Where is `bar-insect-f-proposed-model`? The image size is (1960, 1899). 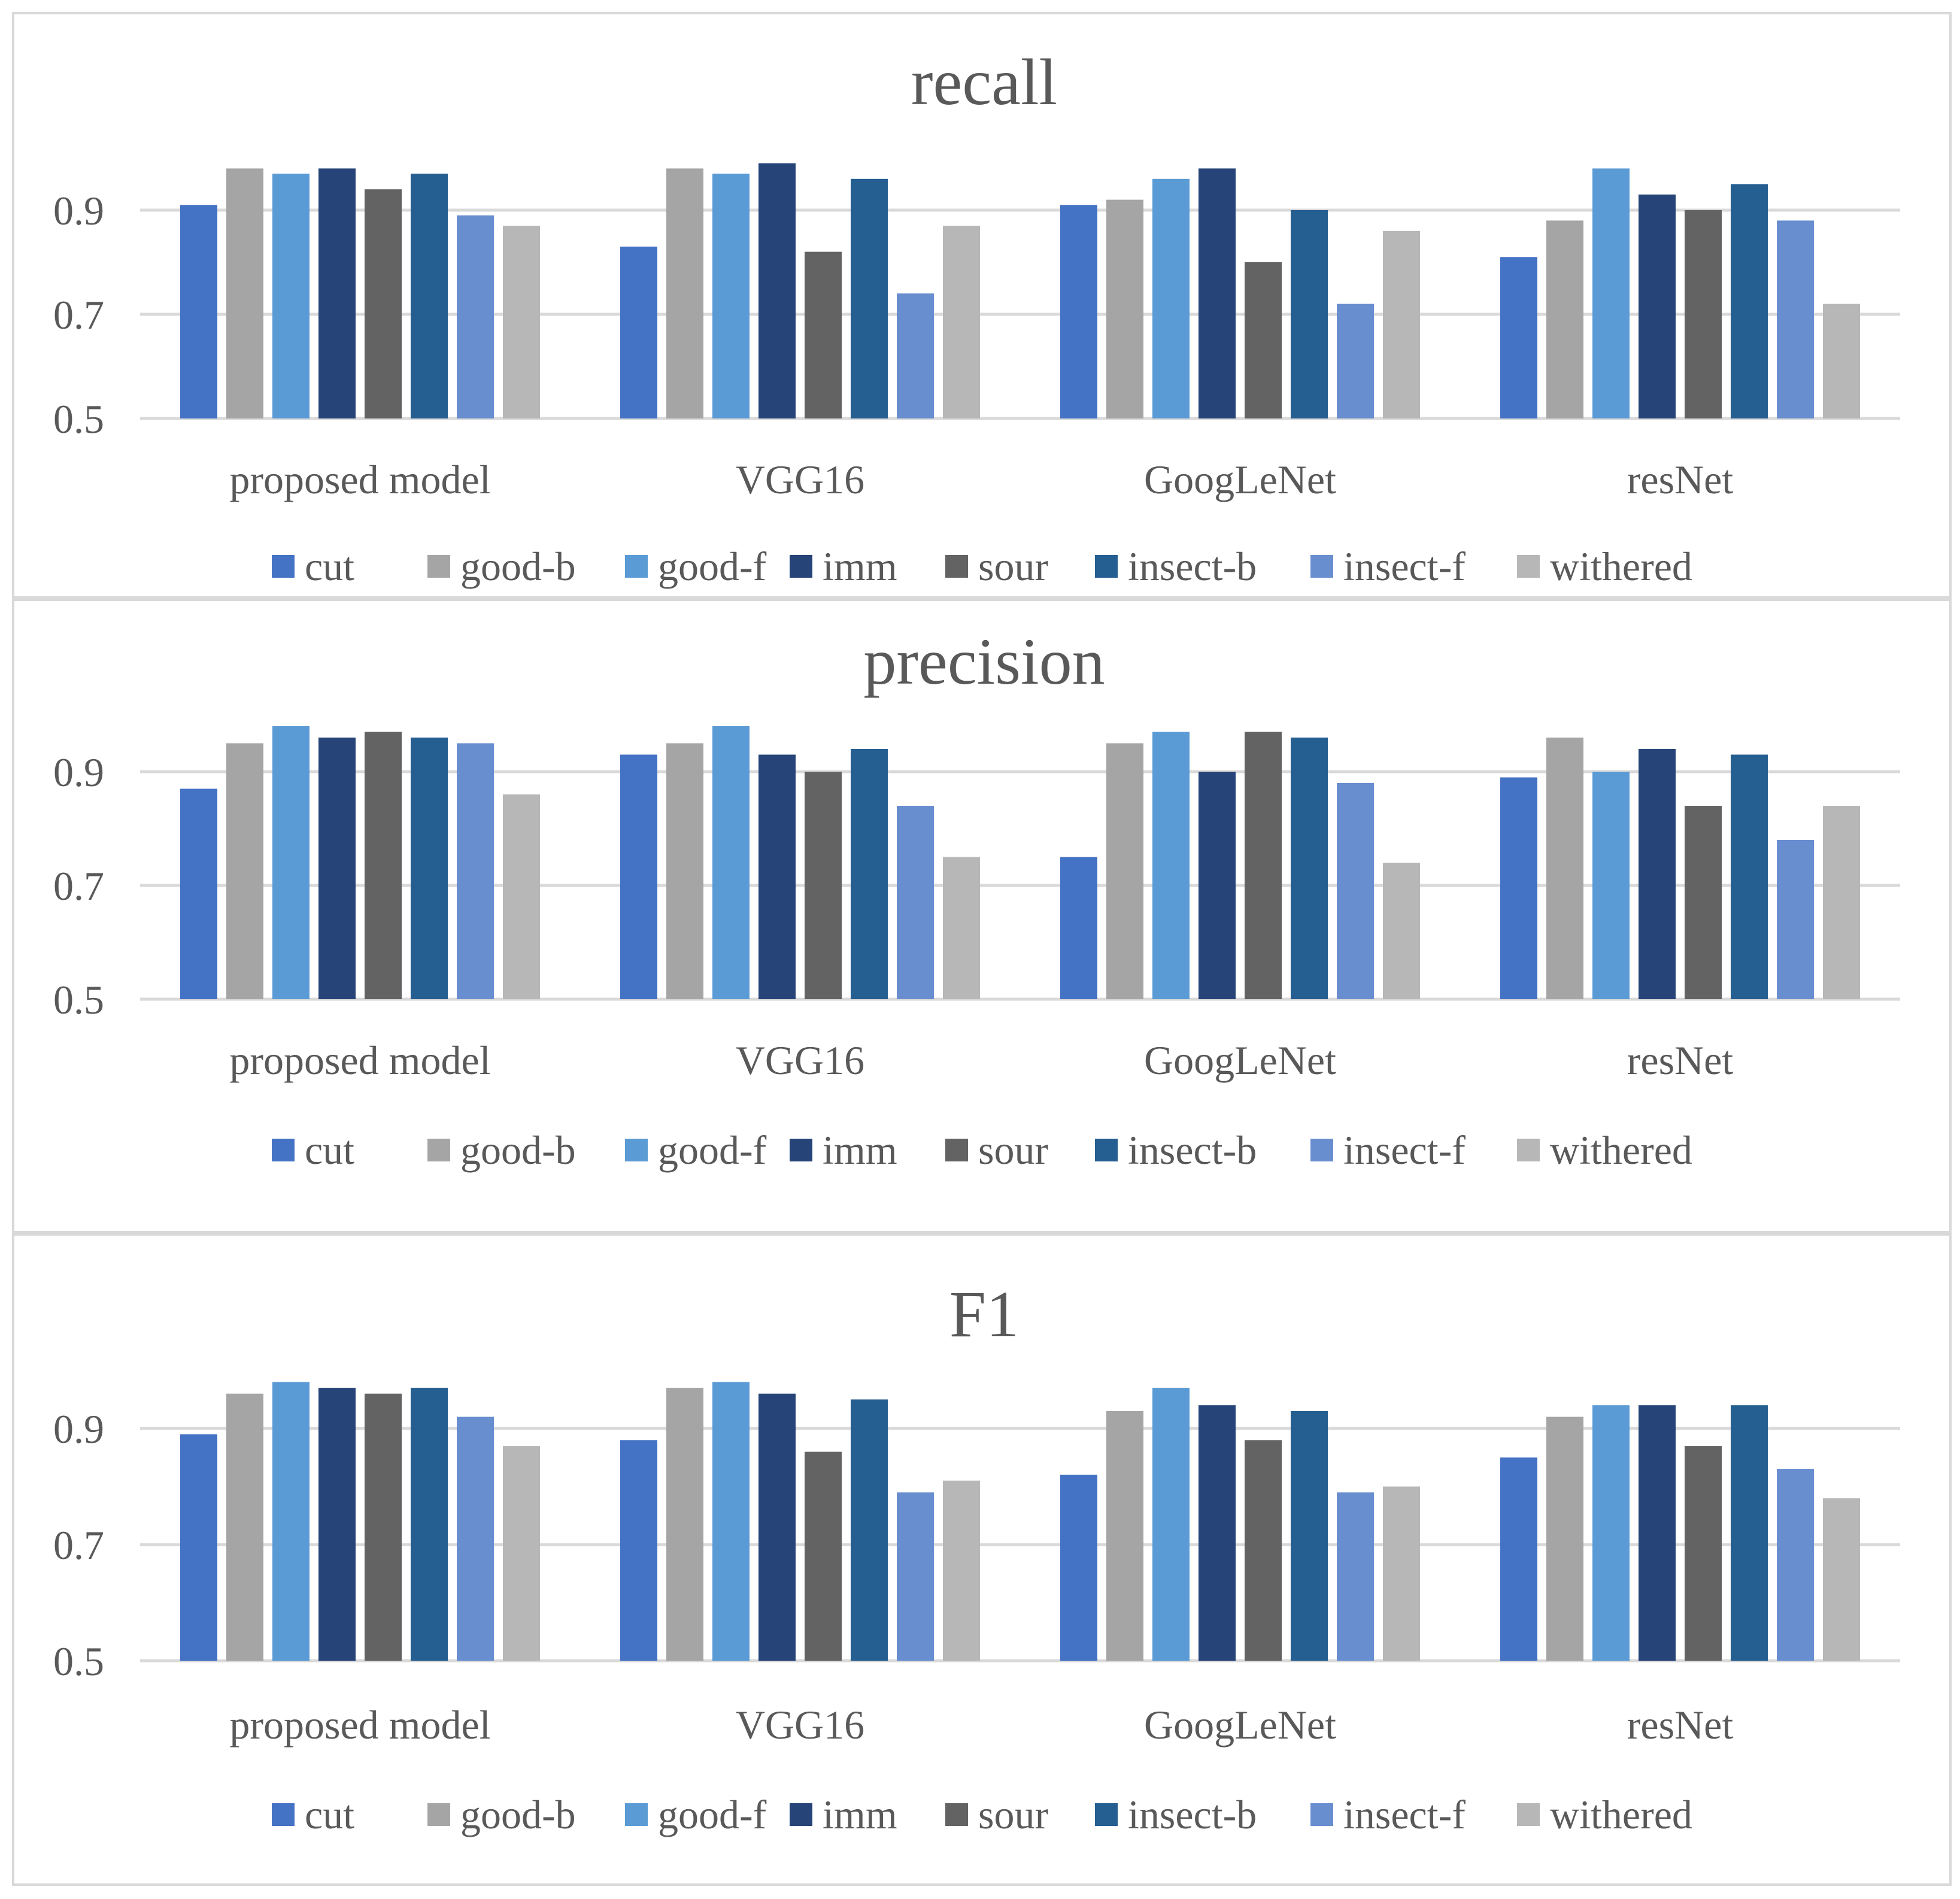 bar-insect-f-proposed-model is located at coordinates (475, 1538).